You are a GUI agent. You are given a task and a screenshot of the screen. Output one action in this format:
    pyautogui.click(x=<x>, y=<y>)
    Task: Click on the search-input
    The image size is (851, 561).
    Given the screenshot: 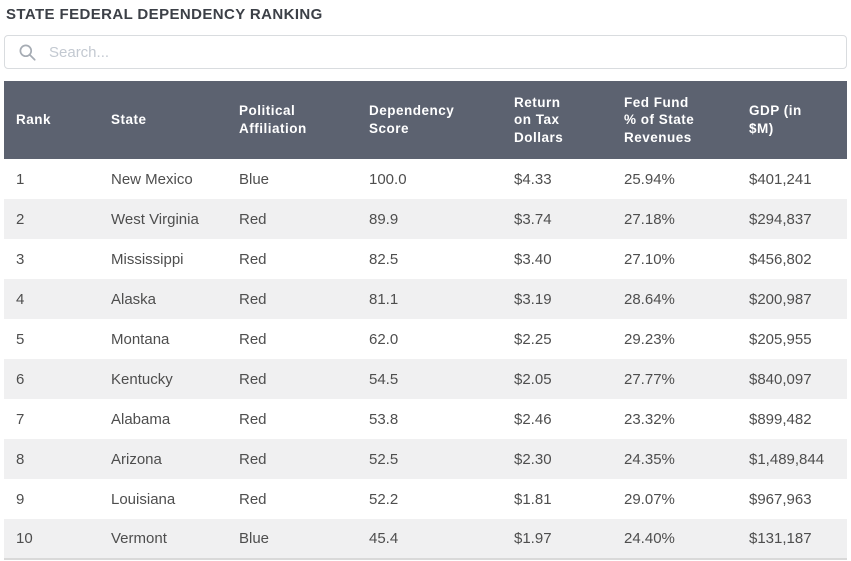 What is the action you would take?
    pyautogui.click(x=425, y=52)
    